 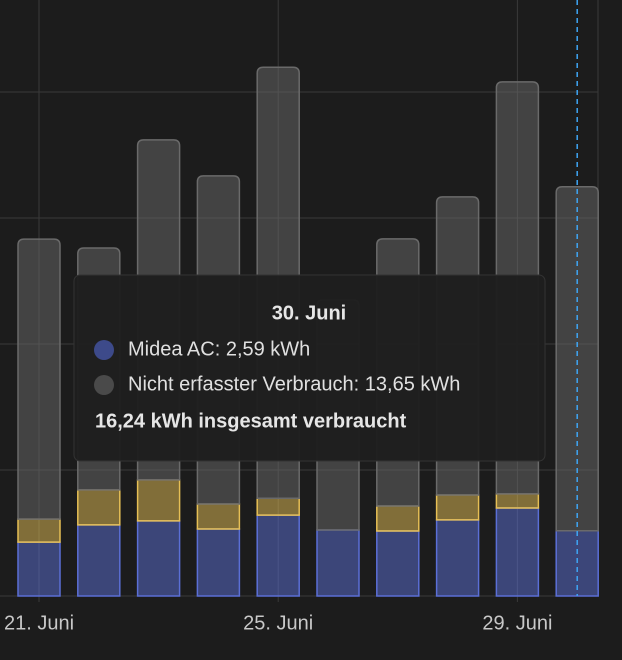 I want to click on x-tick-label: 21. Juni, so click(x=39, y=623).